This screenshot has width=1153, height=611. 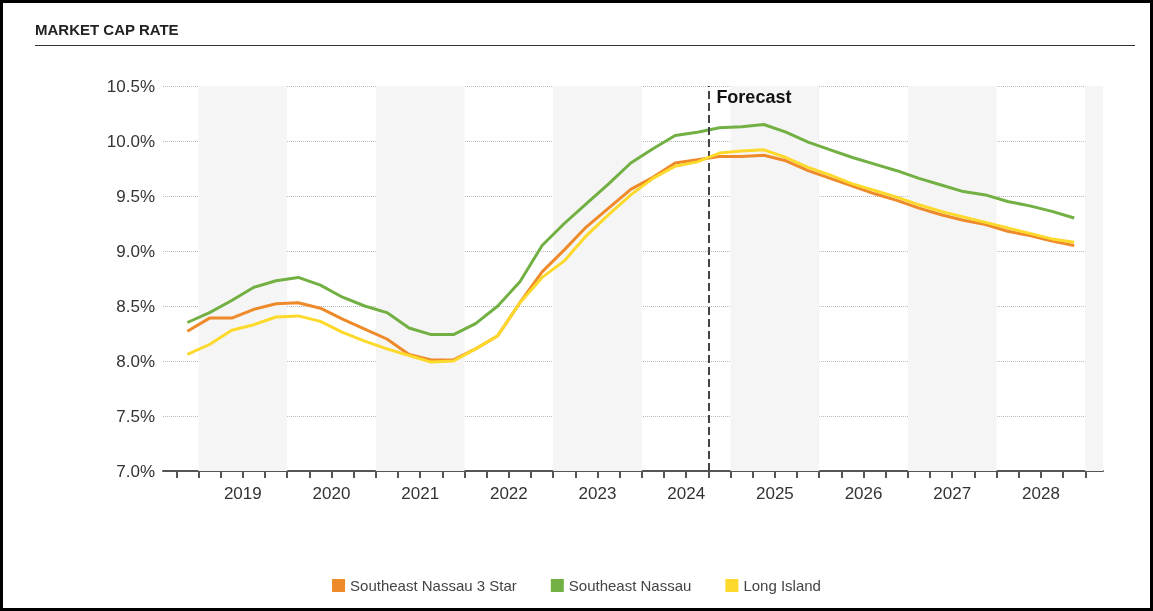 What do you see at coordinates (135, 196) in the screenshot?
I see `y-tick-label: 9.5%` at bounding box center [135, 196].